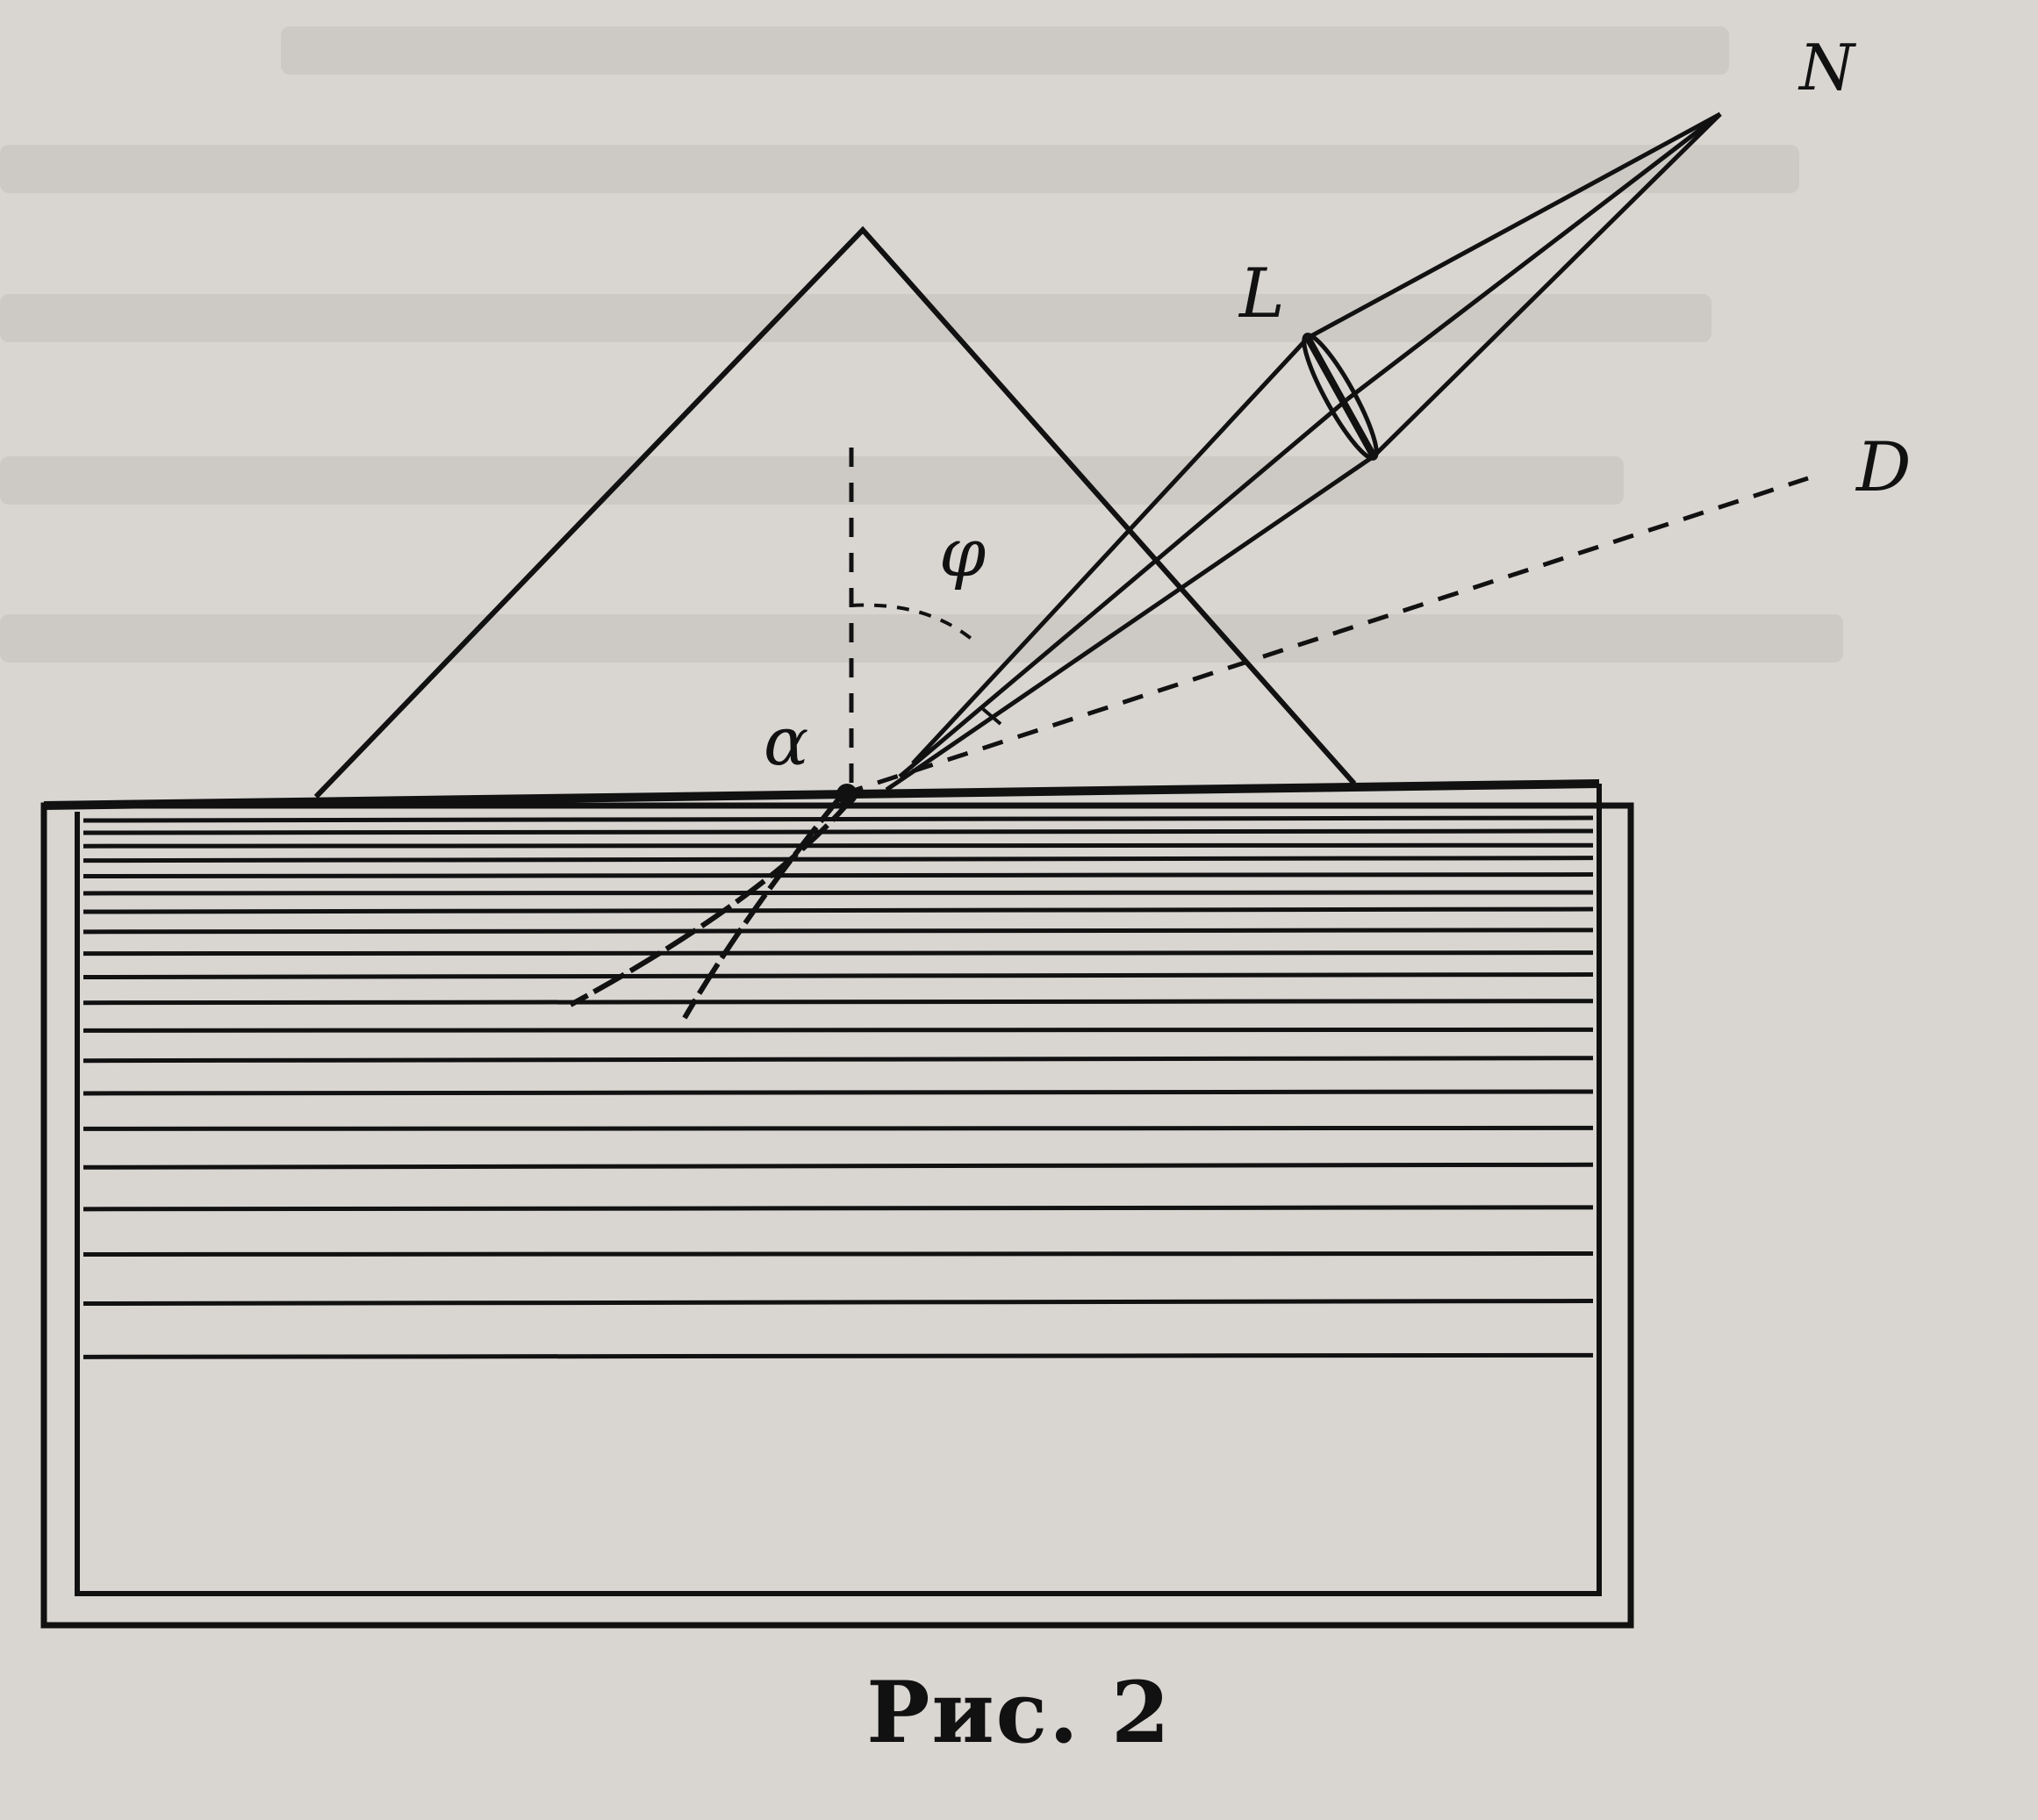 The height and width of the screenshot is (1820, 2038). I want to click on incidence-point, so click(847, 794).